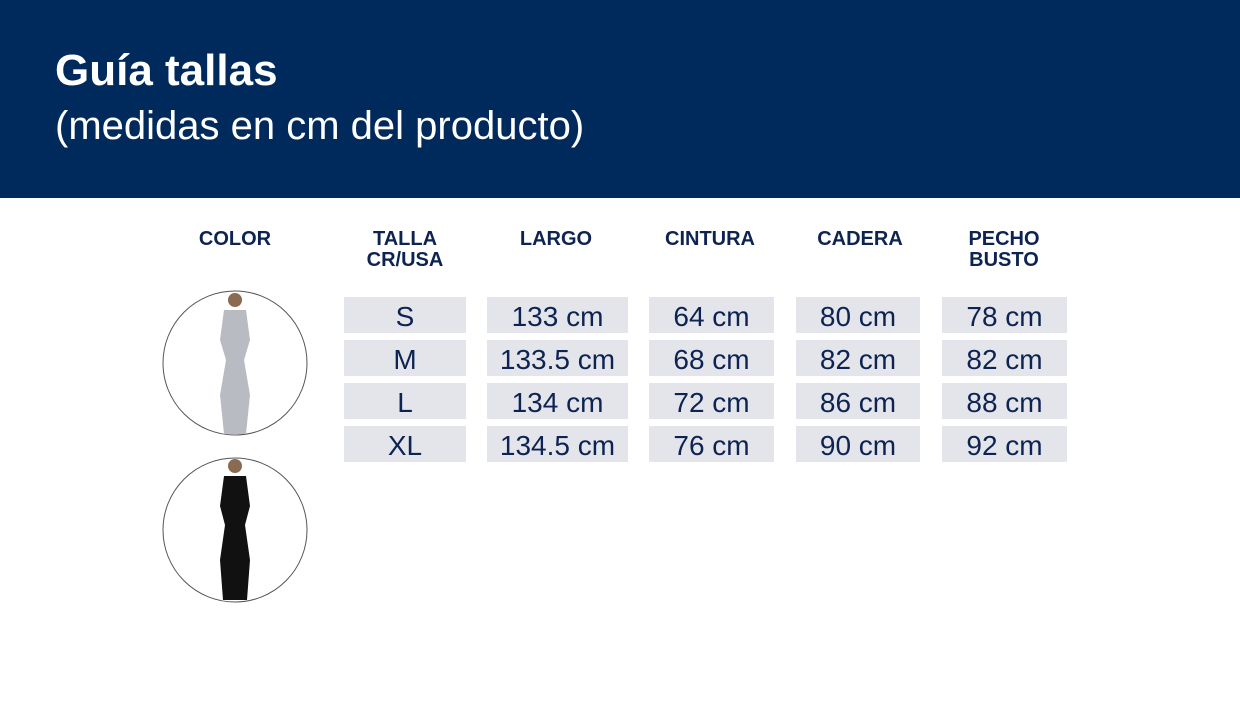  Describe the element at coordinates (166, 70) in the screenshot. I see `title: Guía tallas` at that location.